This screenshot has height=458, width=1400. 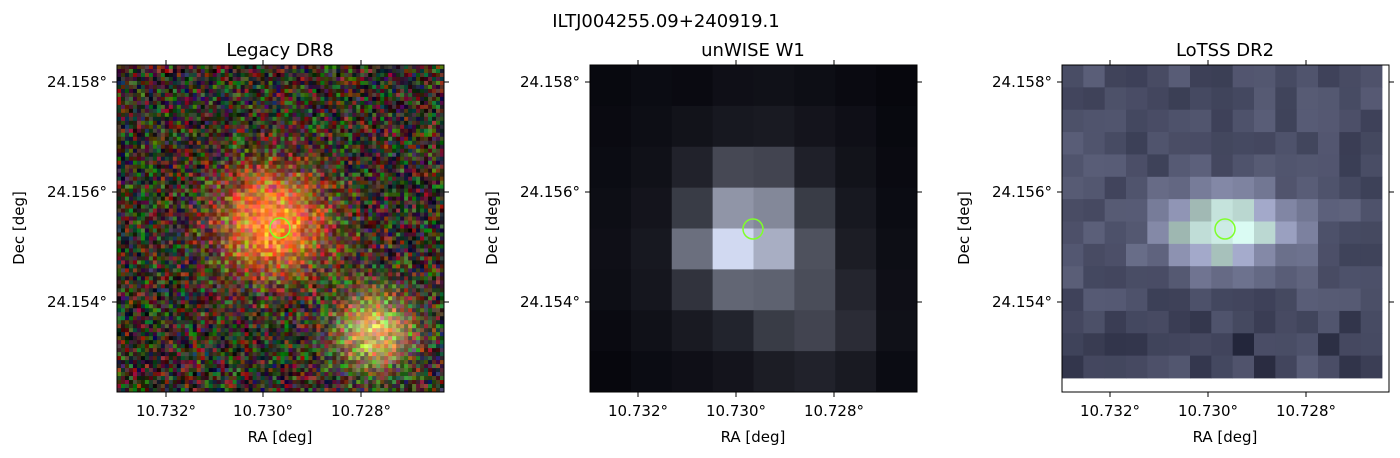 What do you see at coordinates (1225, 50) in the screenshot?
I see `panel-title: LoTSS DR2` at bounding box center [1225, 50].